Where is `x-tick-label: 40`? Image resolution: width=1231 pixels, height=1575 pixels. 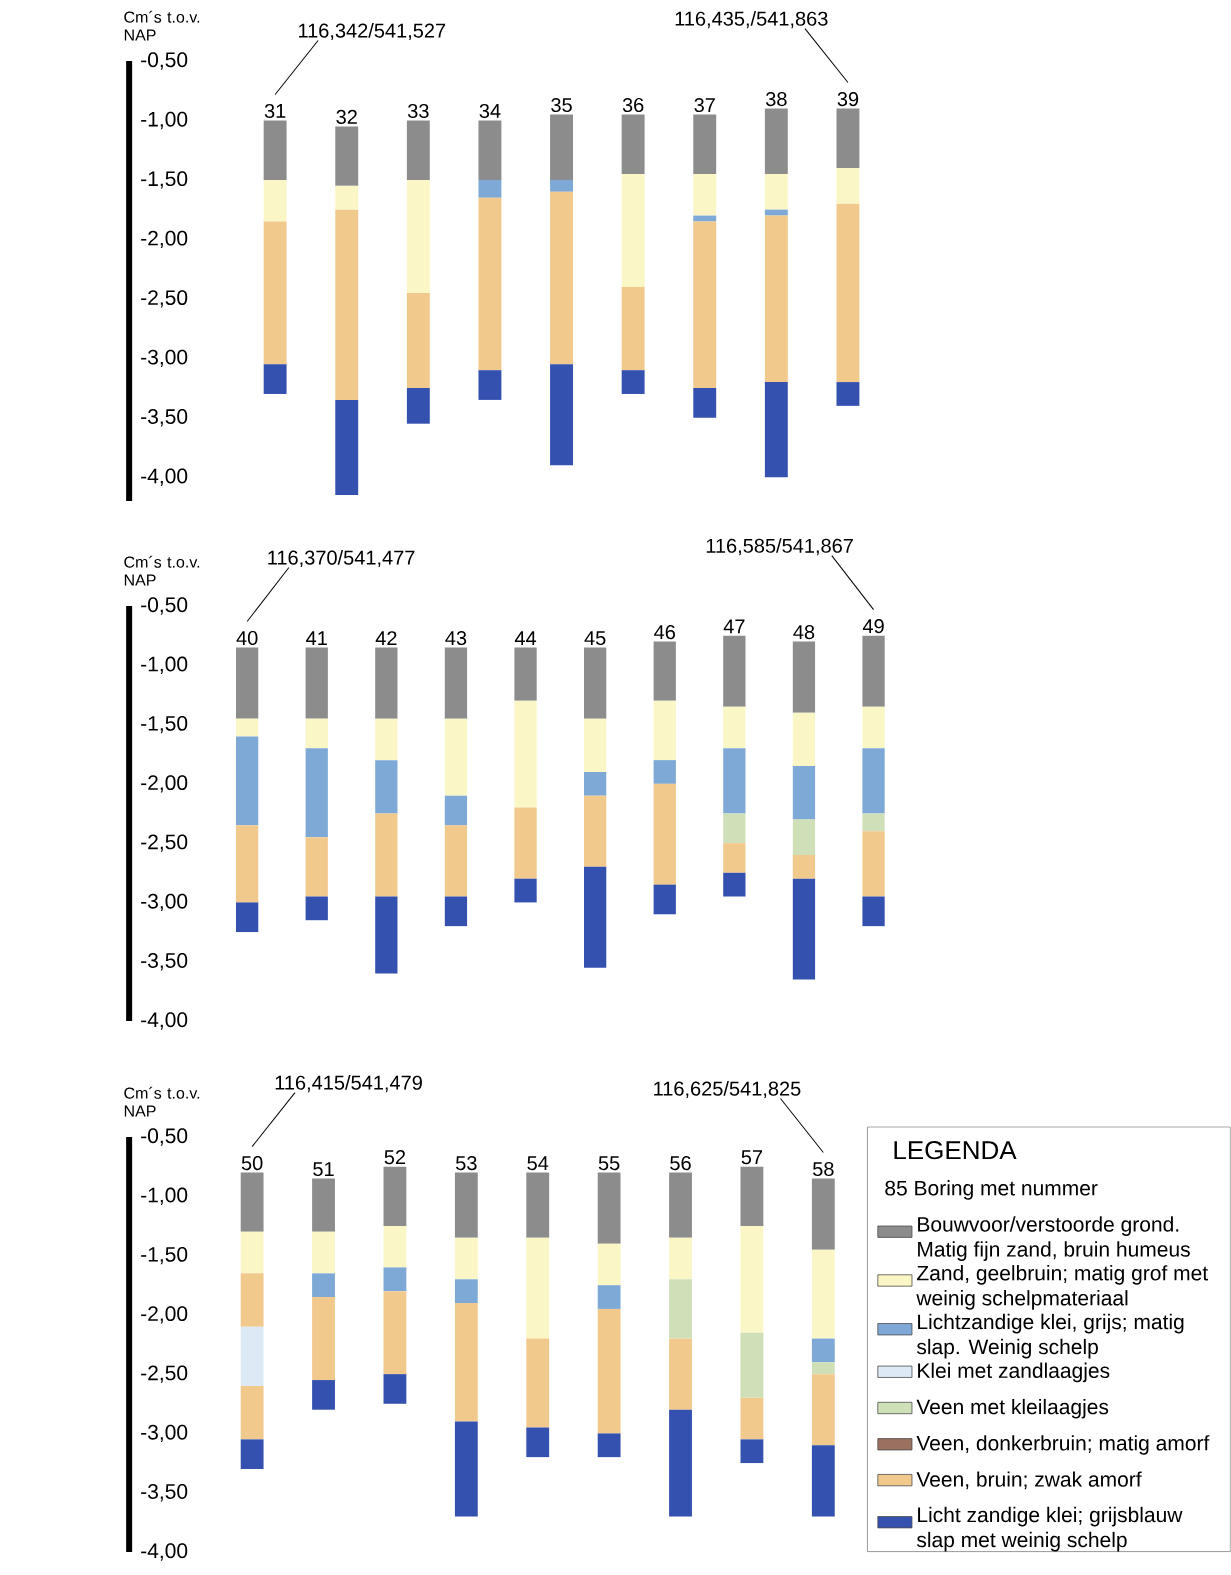
x-tick-label: 40 is located at coordinates (247, 638).